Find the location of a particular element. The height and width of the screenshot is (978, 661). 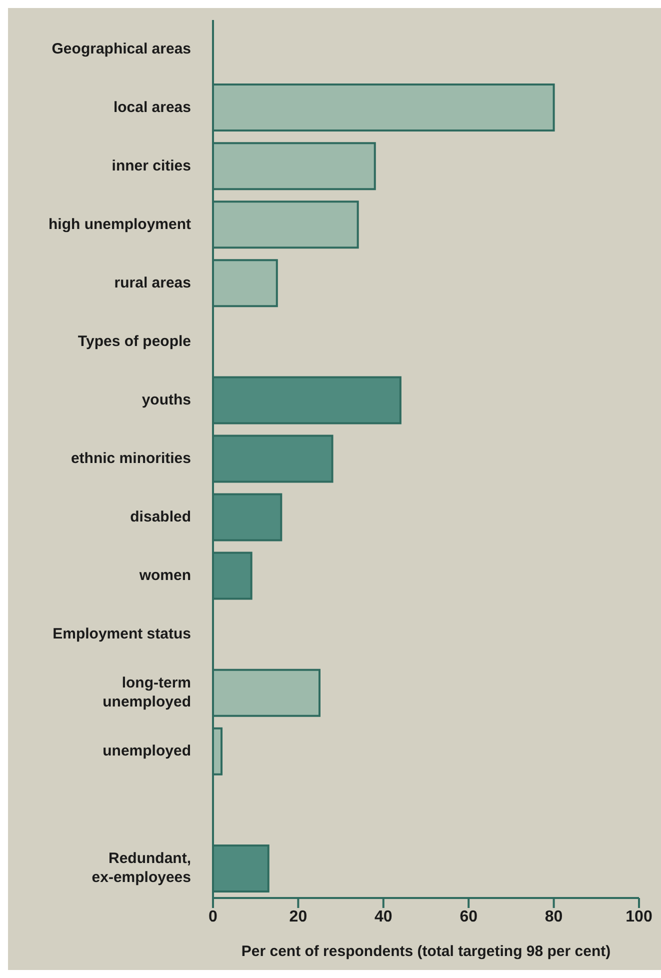

y-tick-label: Redundant, ex-employees is located at coordinates (141, 868).